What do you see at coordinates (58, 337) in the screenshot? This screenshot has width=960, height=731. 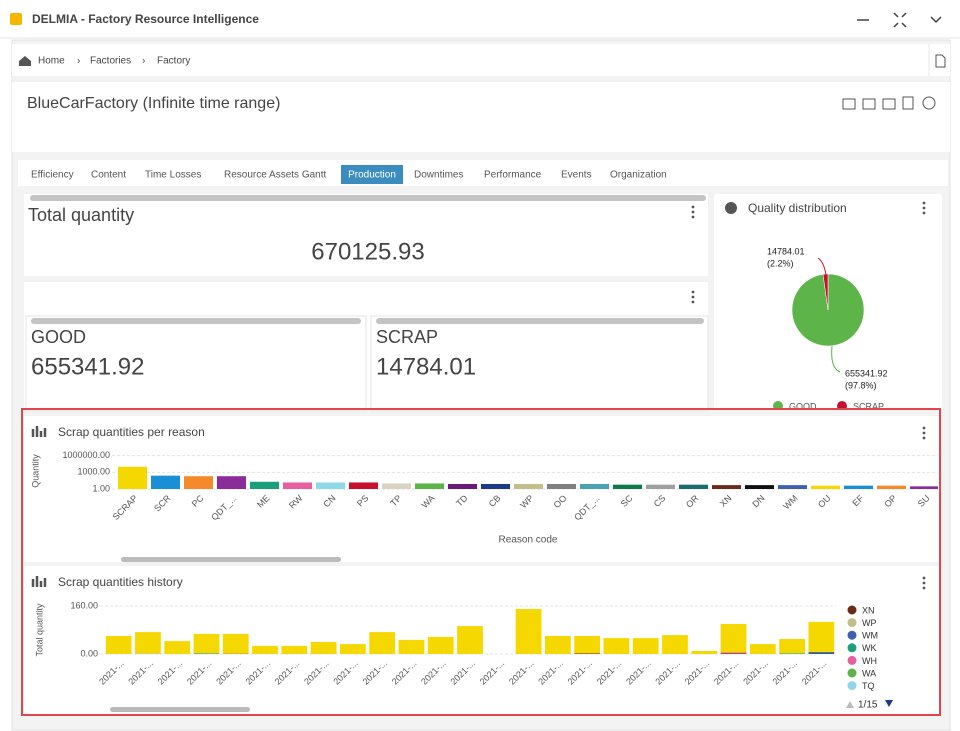 I see `kpi-title: GOOD` at bounding box center [58, 337].